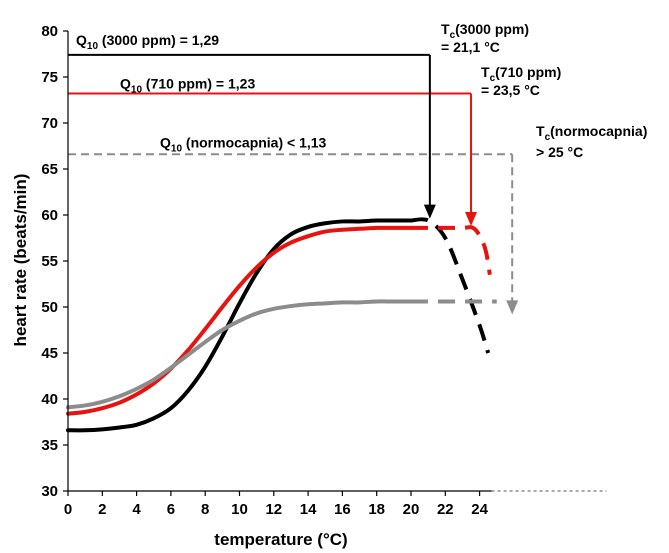 The height and width of the screenshot is (553, 669). Describe the element at coordinates (280, 539) in the screenshot. I see `x-axis-title: temperature (°C)` at that location.